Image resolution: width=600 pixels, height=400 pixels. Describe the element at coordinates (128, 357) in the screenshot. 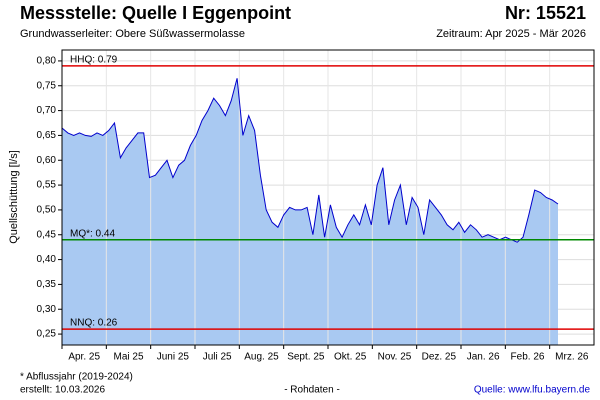

I see `x-tick-label: Mai 25` at that location.